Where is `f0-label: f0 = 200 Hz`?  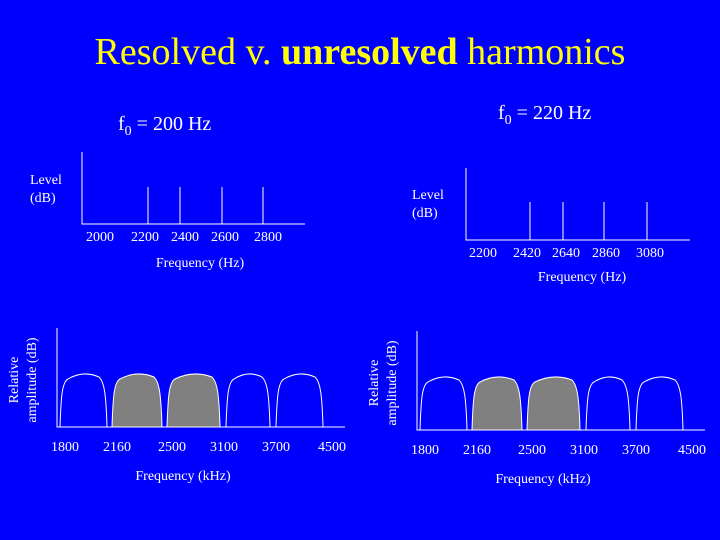
f0-label: f0 = 200 Hz is located at coordinates (164, 126).